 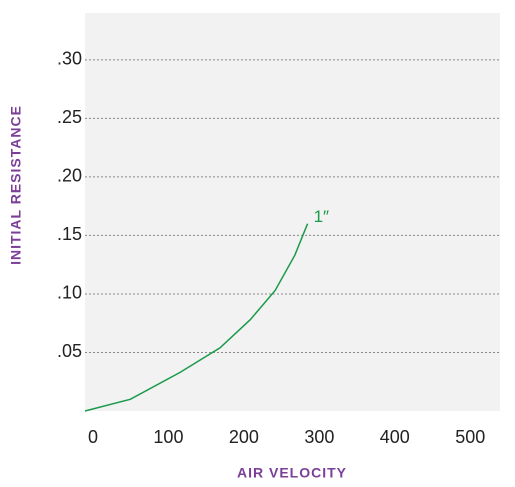 I want to click on x-tick-label: 500, so click(x=470, y=437).